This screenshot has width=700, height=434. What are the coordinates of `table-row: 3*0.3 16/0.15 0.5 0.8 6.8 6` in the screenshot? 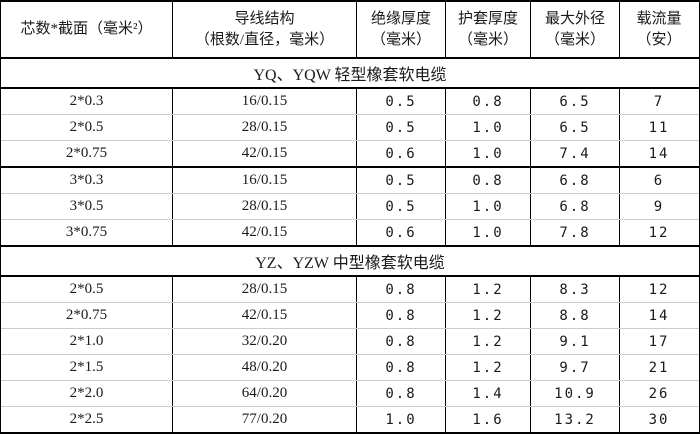 It's located at (350, 180).